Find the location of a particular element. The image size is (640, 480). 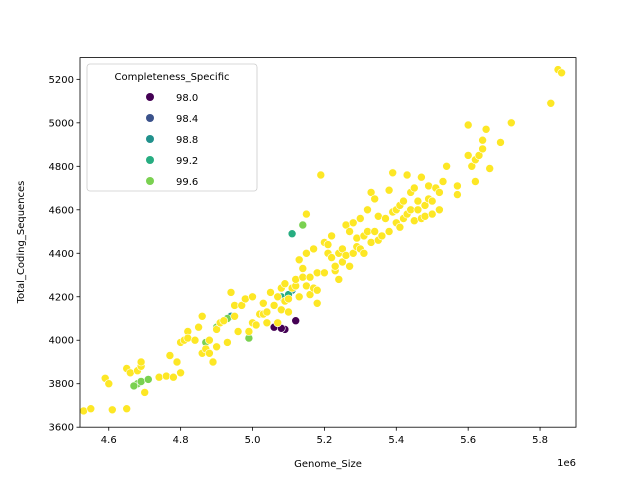

data-point-100.0-129 is located at coordinates (418, 201).